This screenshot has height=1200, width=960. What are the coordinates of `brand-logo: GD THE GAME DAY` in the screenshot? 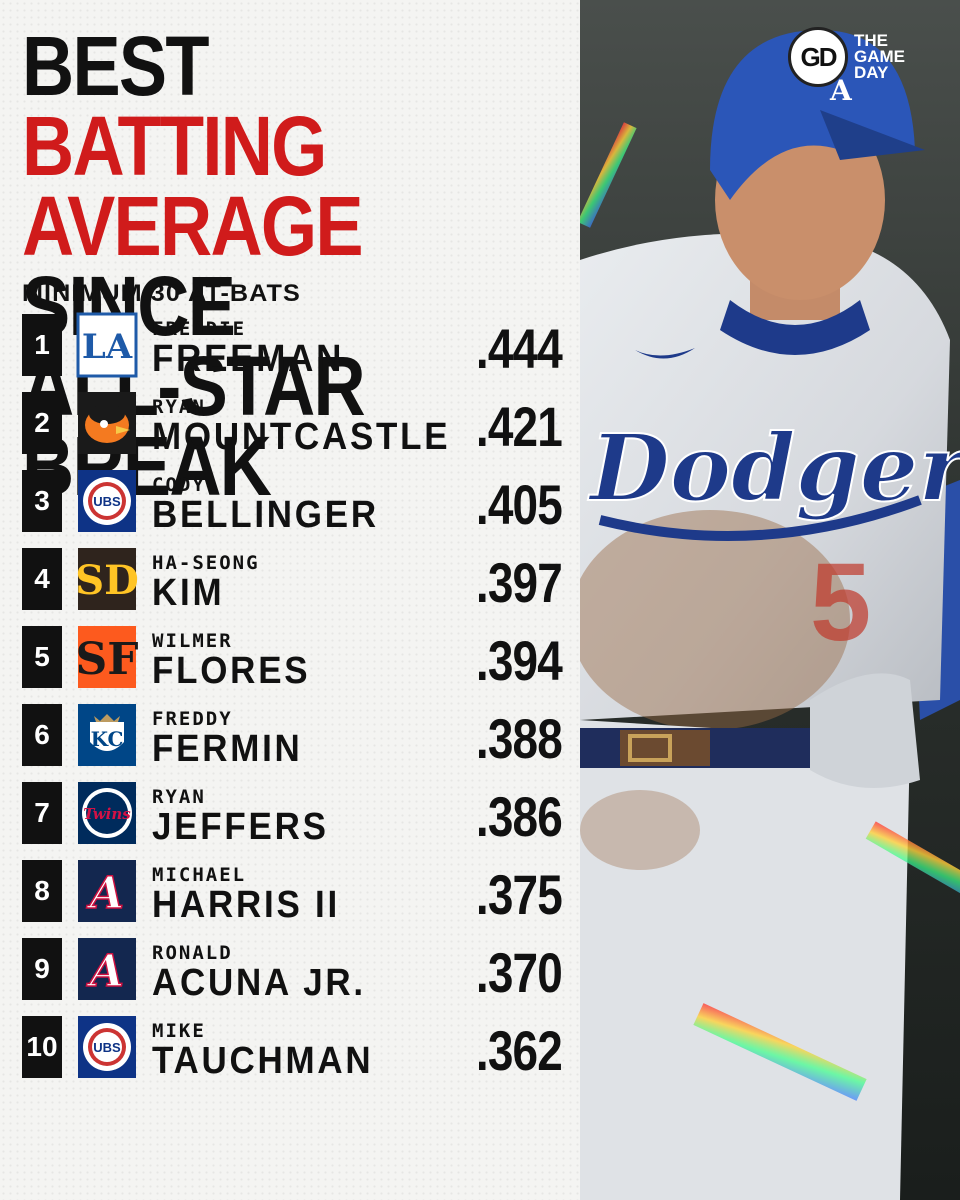 It's located at (868, 57).